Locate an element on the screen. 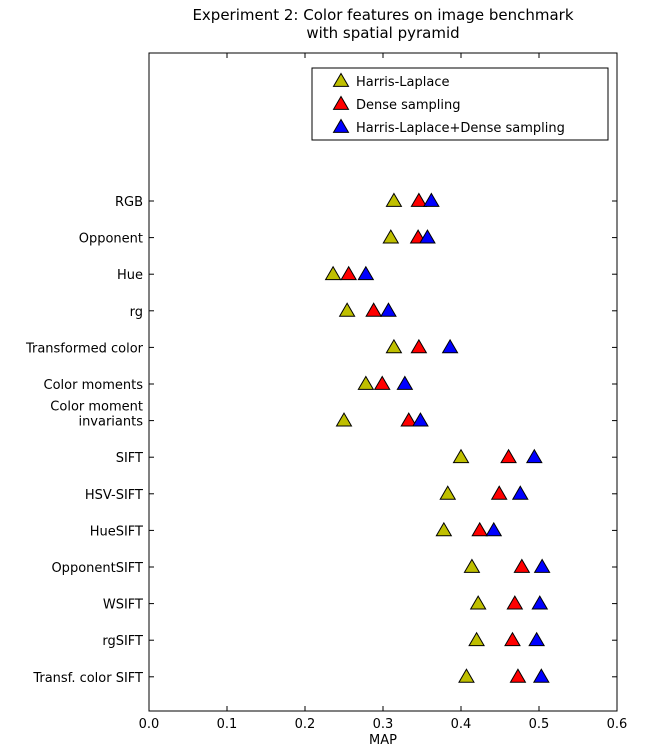  y-tick-label: SIFT is located at coordinates (129, 458).